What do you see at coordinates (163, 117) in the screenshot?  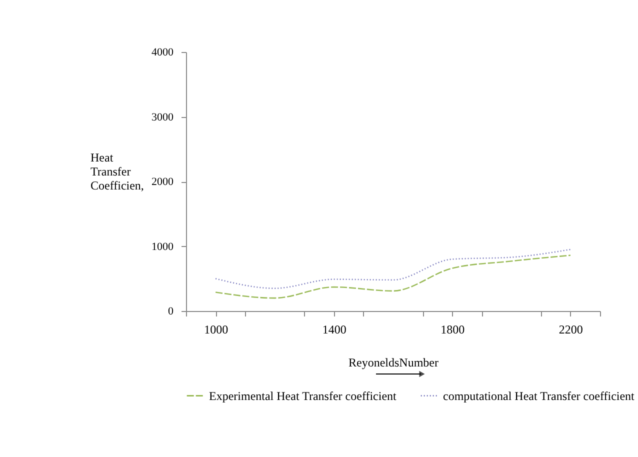 I see `y-tick-label: 3000` at bounding box center [163, 117].